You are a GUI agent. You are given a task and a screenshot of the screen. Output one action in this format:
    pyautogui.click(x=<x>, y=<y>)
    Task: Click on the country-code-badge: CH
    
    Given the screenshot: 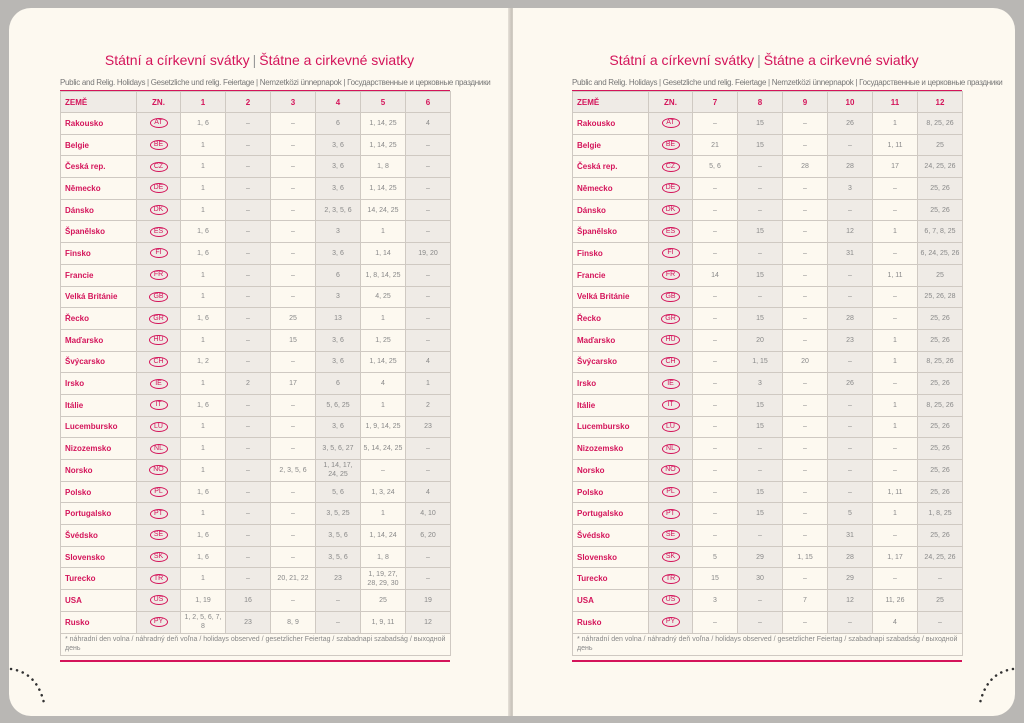 What is the action you would take?
    pyautogui.click(x=158, y=361)
    